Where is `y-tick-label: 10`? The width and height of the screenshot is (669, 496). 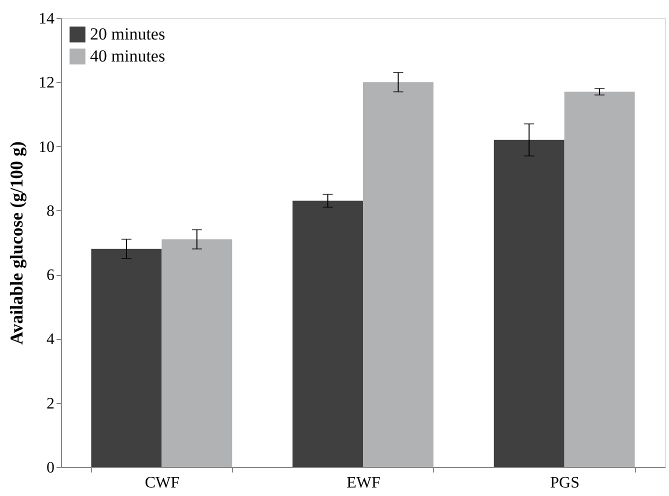
y-tick-label: 10 is located at coordinates (46, 147).